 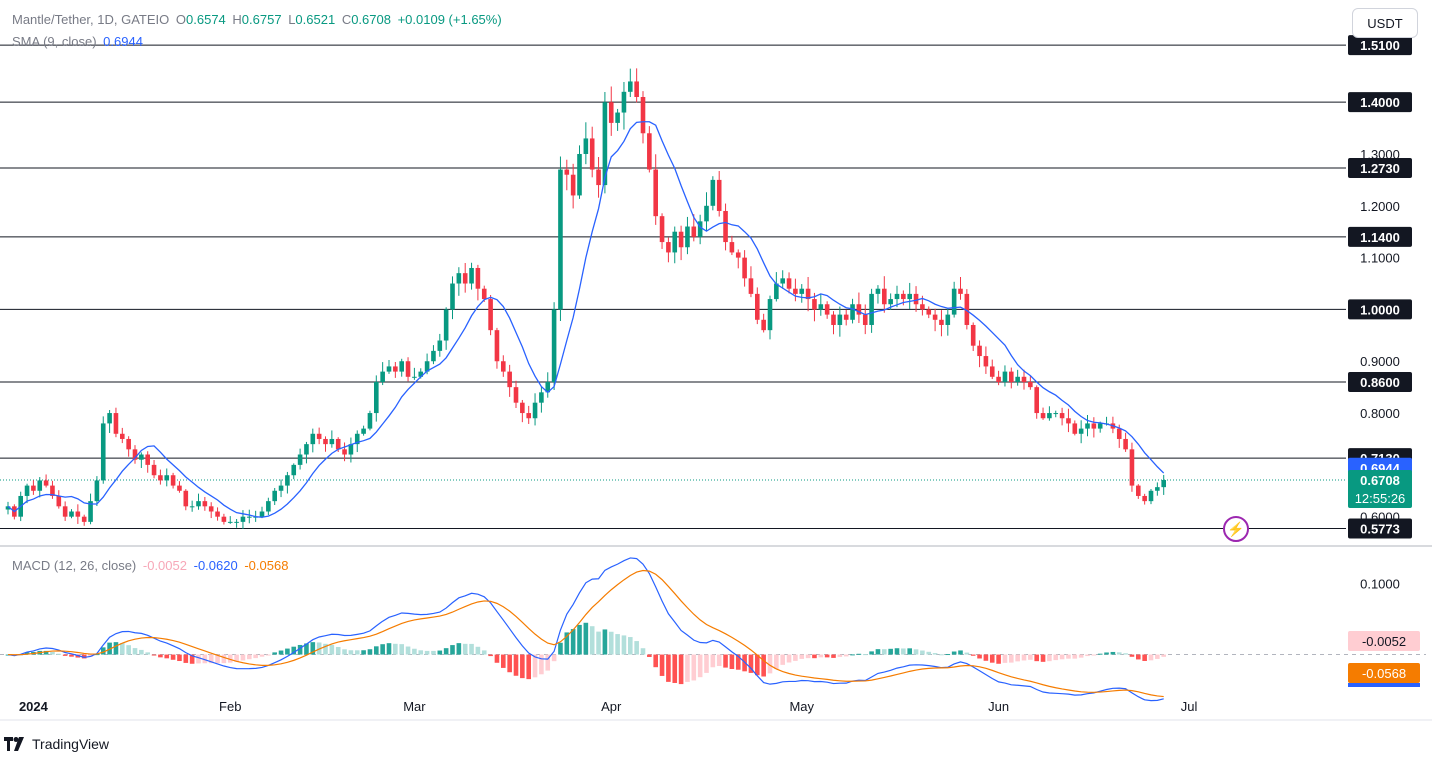 What do you see at coordinates (1384, 641) in the screenshot?
I see `macd-hist-label: -0.0052` at bounding box center [1384, 641].